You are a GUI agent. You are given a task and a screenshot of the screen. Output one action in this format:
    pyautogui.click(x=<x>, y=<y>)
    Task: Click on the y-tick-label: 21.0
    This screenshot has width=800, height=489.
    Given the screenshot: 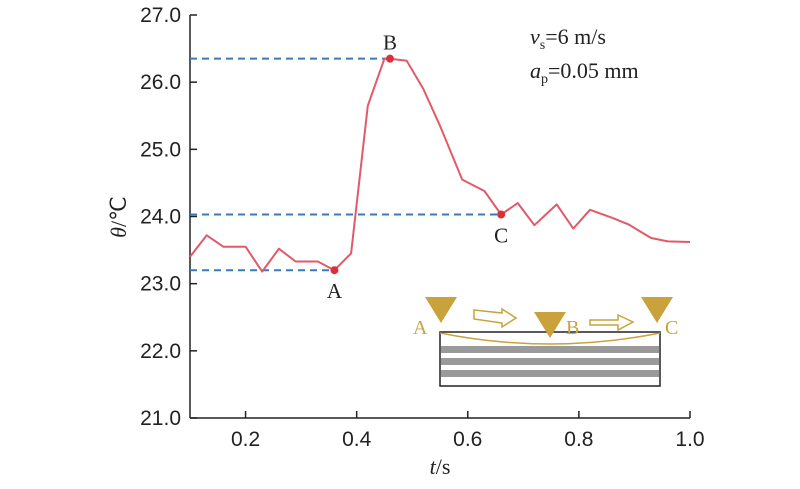 What is the action you would take?
    pyautogui.click(x=160, y=418)
    